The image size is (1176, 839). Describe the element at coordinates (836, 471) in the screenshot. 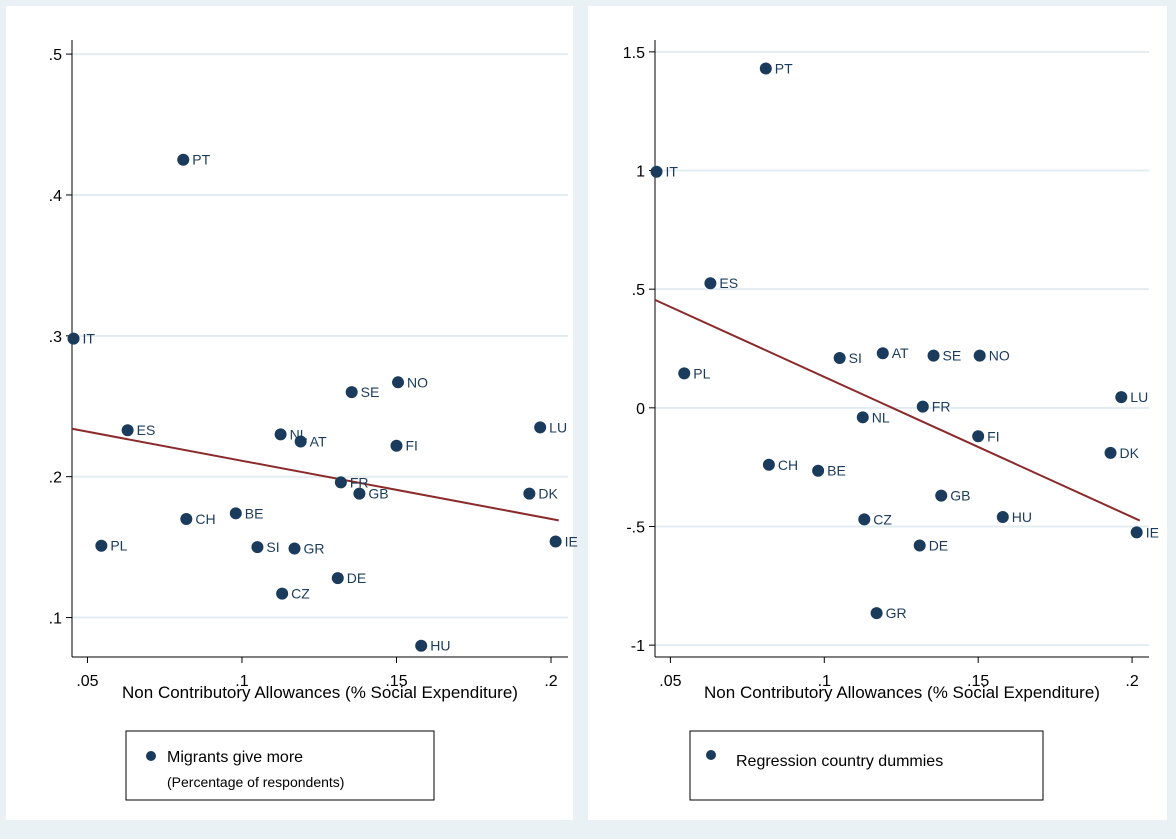

I see `point-label-be: BE` at that location.